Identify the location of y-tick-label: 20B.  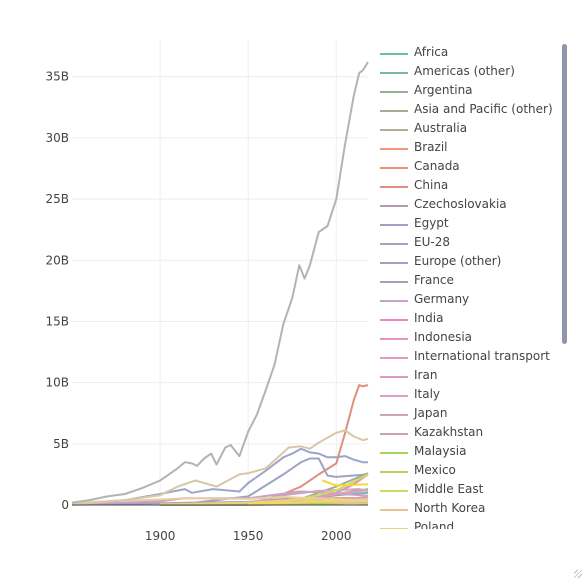
(57, 260).